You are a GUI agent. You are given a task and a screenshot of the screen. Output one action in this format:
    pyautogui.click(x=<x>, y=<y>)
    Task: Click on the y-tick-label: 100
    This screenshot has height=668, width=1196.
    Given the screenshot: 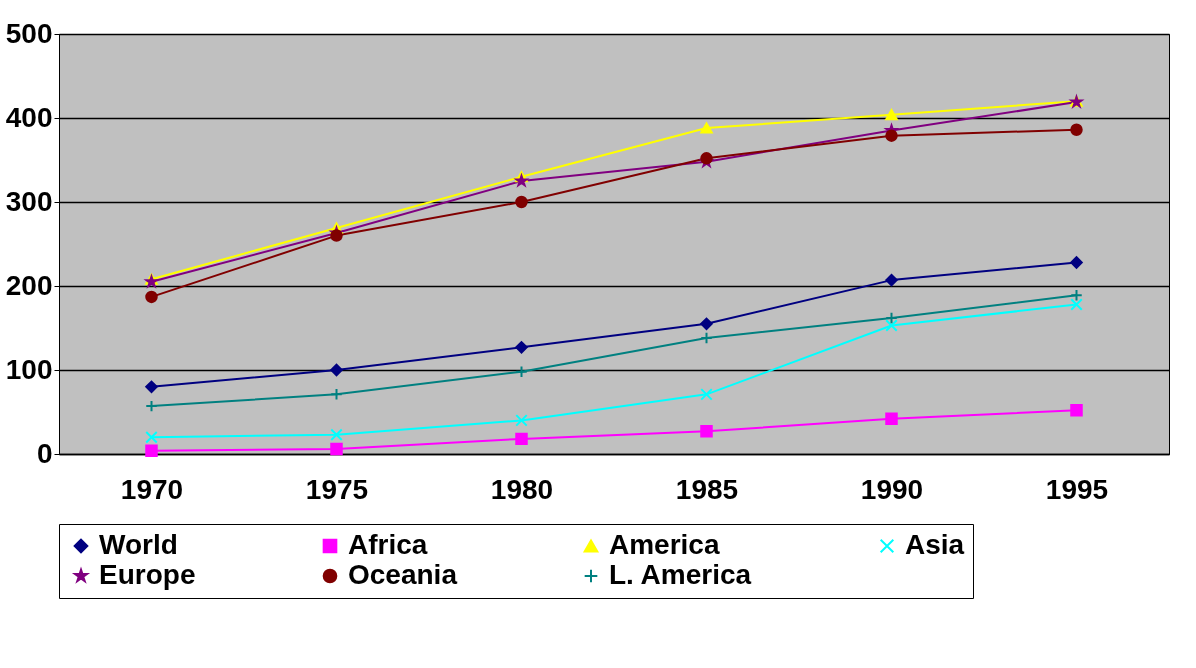 What is the action you would take?
    pyautogui.click(x=29, y=369)
    